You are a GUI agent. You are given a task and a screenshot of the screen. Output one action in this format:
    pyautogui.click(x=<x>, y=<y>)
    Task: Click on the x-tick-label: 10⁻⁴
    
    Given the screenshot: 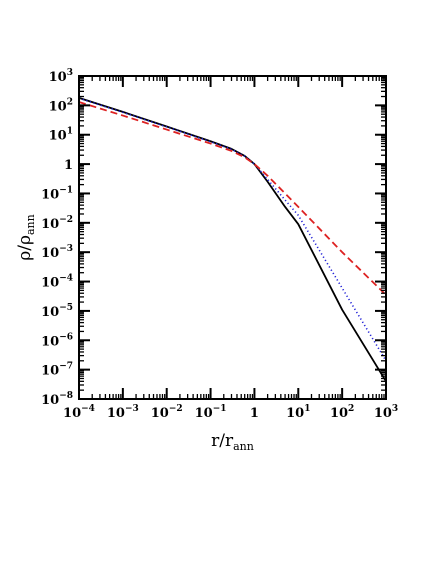 What is the action you would take?
    pyautogui.click(x=79, y=412)
    